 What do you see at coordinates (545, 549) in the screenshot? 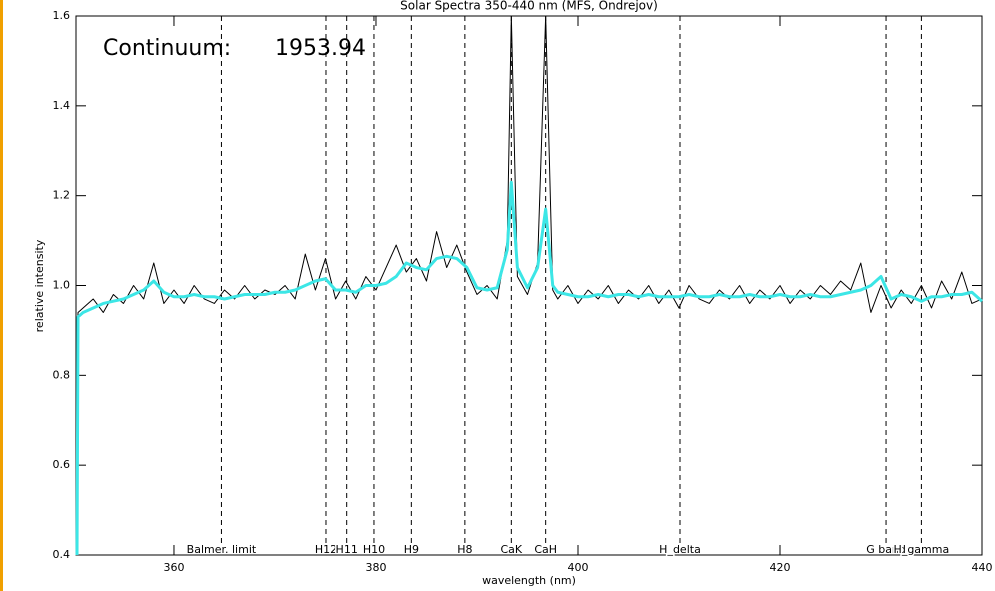
I see `marker-label: CaH` at bounding box center [545, 549].